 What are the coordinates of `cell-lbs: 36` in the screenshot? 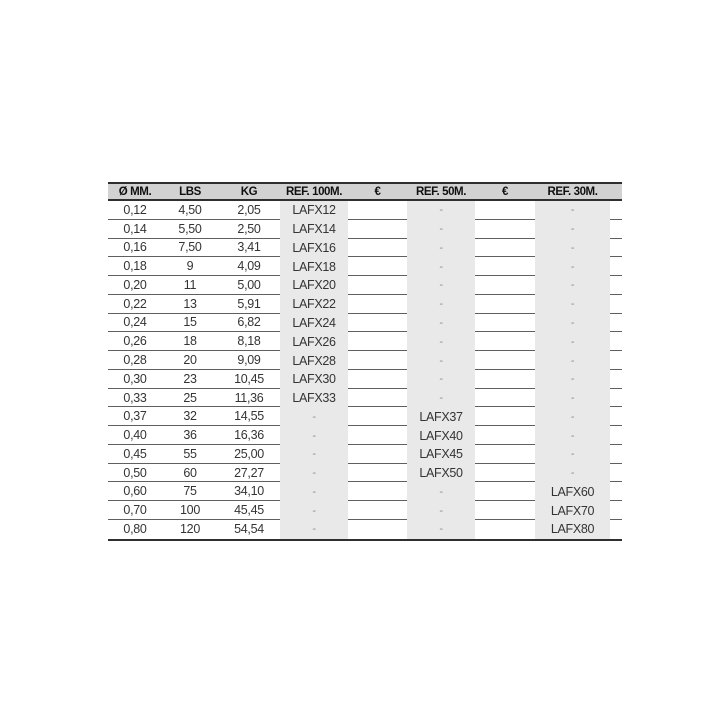 It's located at (190, 435).